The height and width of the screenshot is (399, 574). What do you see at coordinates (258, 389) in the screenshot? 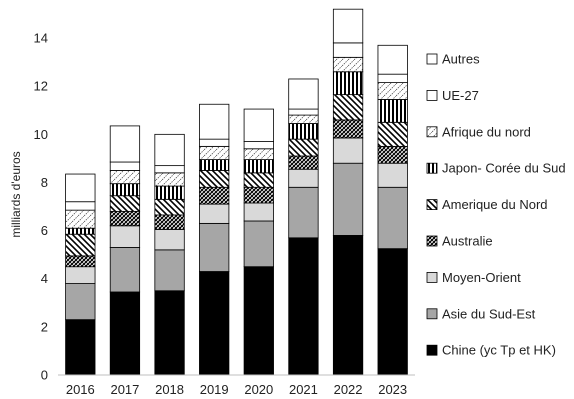
I see `x-tick-label: 2020` at bounding box center [258, 389].